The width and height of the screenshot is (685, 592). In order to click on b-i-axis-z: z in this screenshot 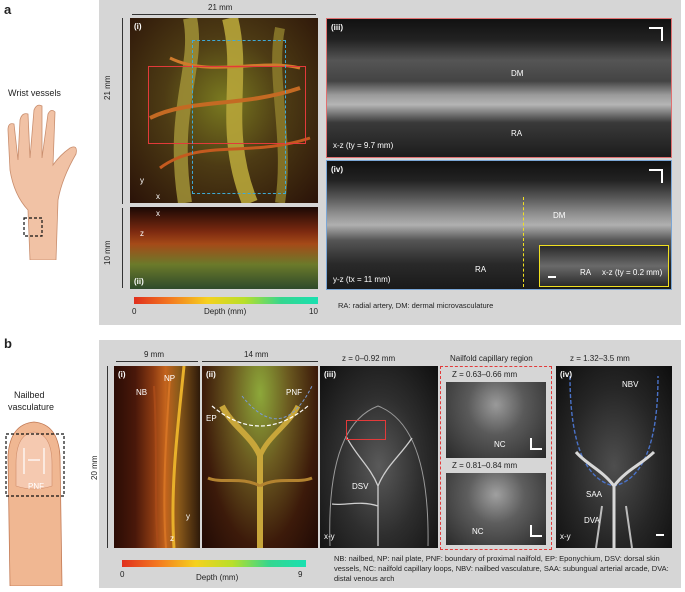, I will do `click(172, 538)`.